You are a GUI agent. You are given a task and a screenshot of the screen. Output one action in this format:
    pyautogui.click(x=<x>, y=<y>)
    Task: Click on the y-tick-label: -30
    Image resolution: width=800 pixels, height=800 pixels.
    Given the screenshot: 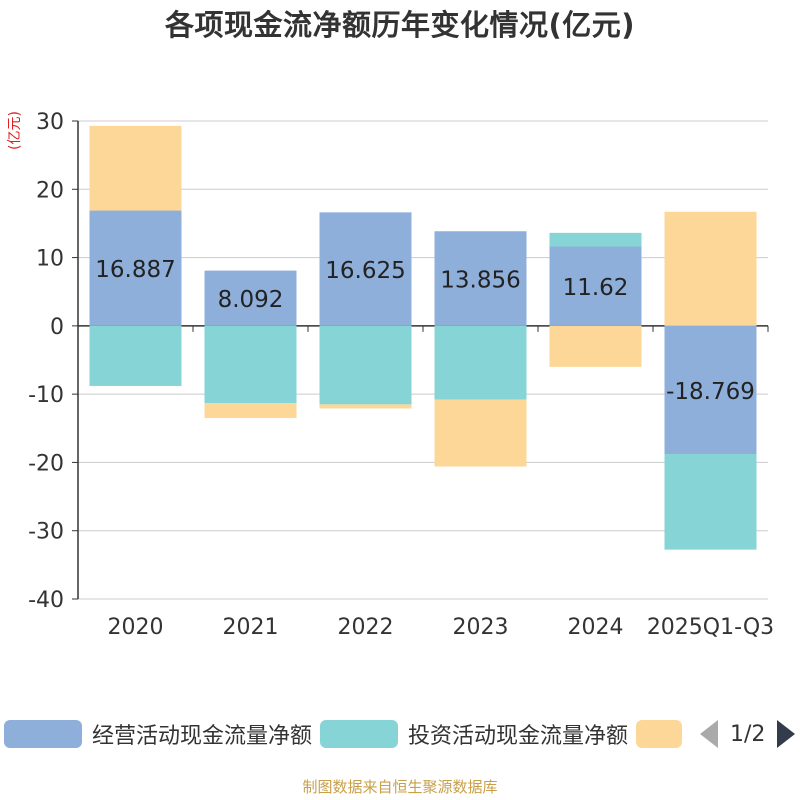 What is the action you would take?
    pyautogui.click(x=46, y=532)
    